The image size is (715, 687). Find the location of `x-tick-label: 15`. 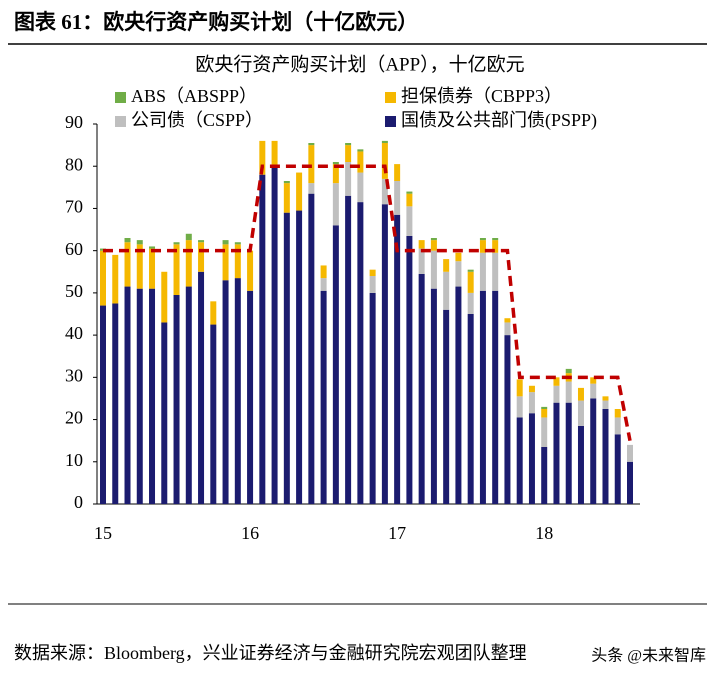

x-tick-label: 15 is located at coordinates (103, 533).